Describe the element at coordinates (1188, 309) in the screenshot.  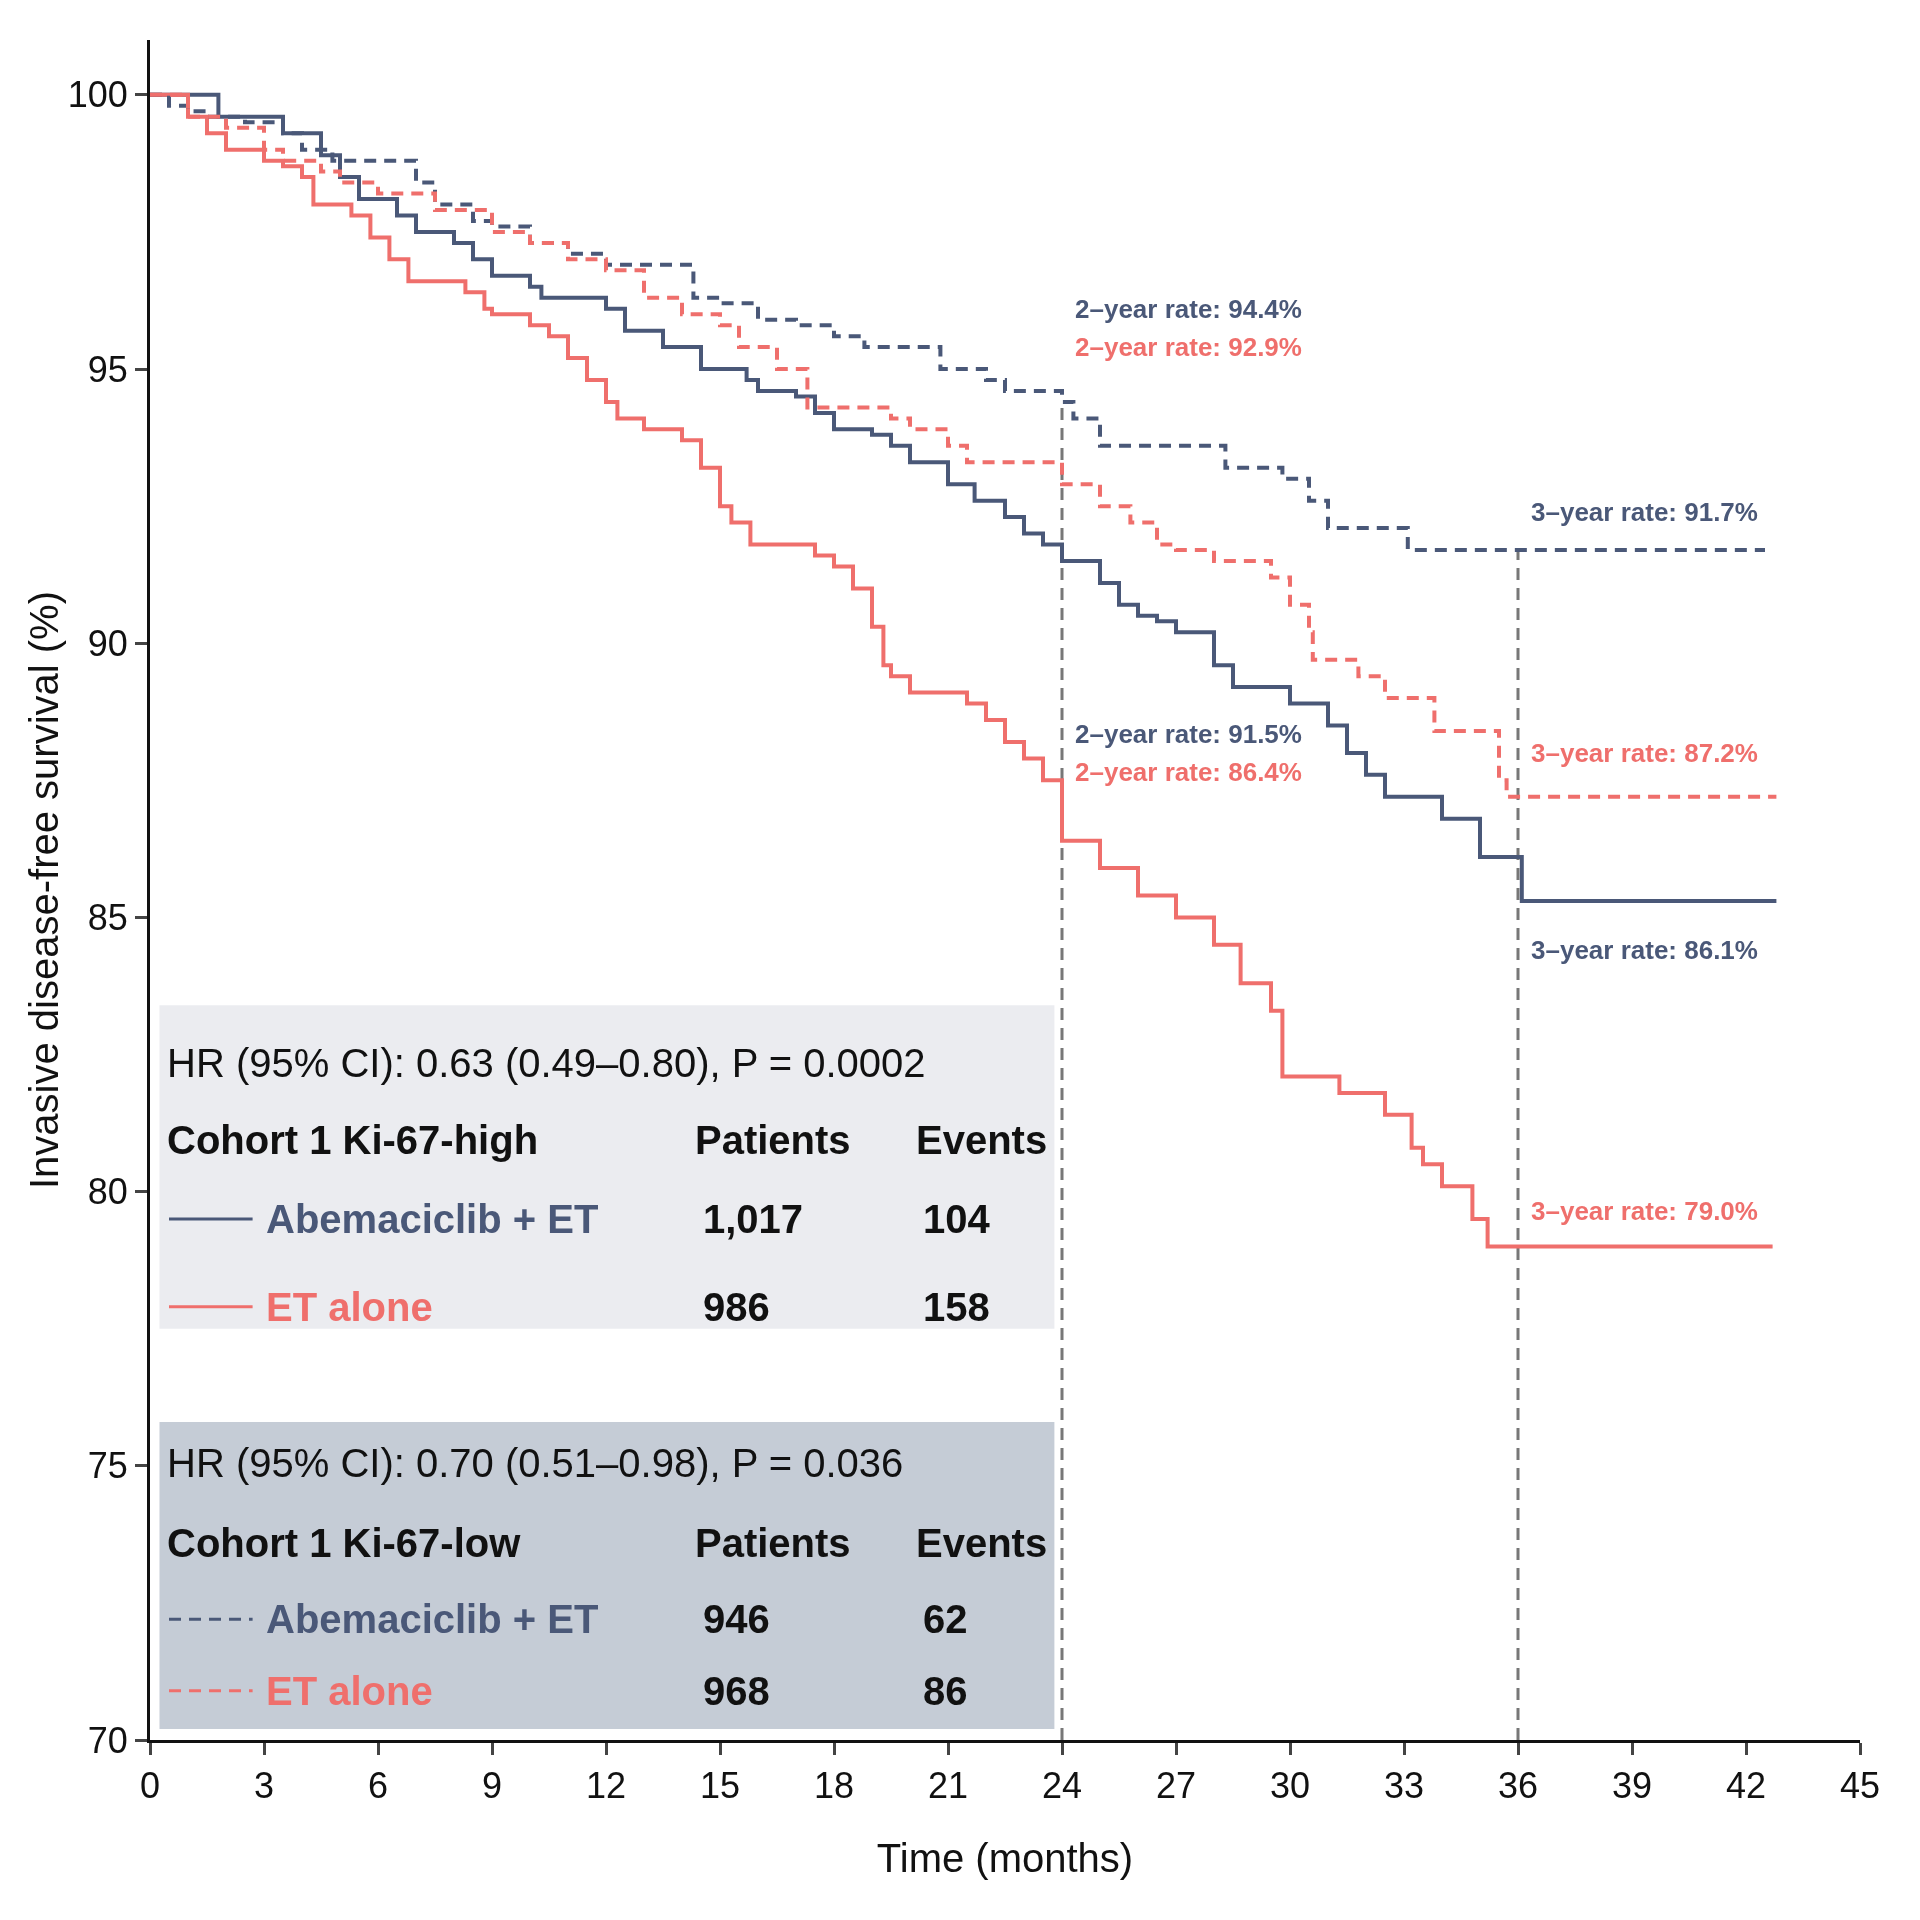
I see `annotation: 2–year rate: 94.4%` at that location.